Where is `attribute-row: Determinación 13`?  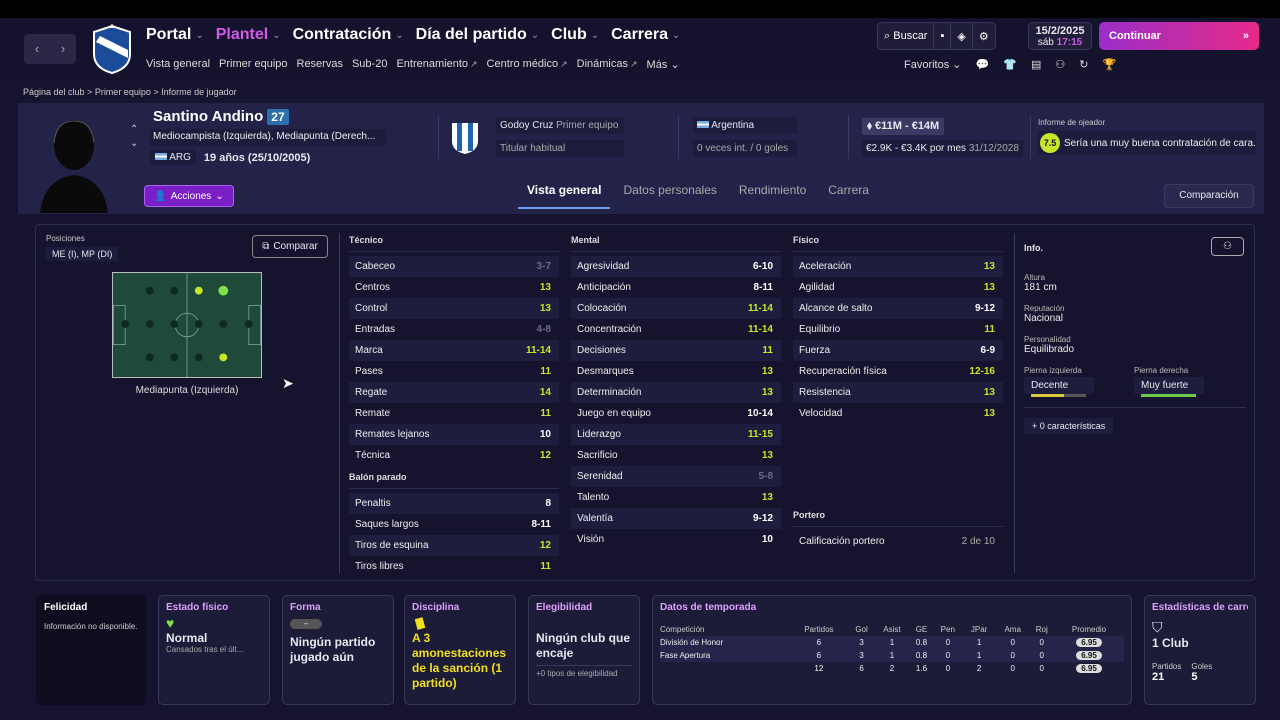
attribute-row: Determinación 13 is located at coordinates (676, 392).